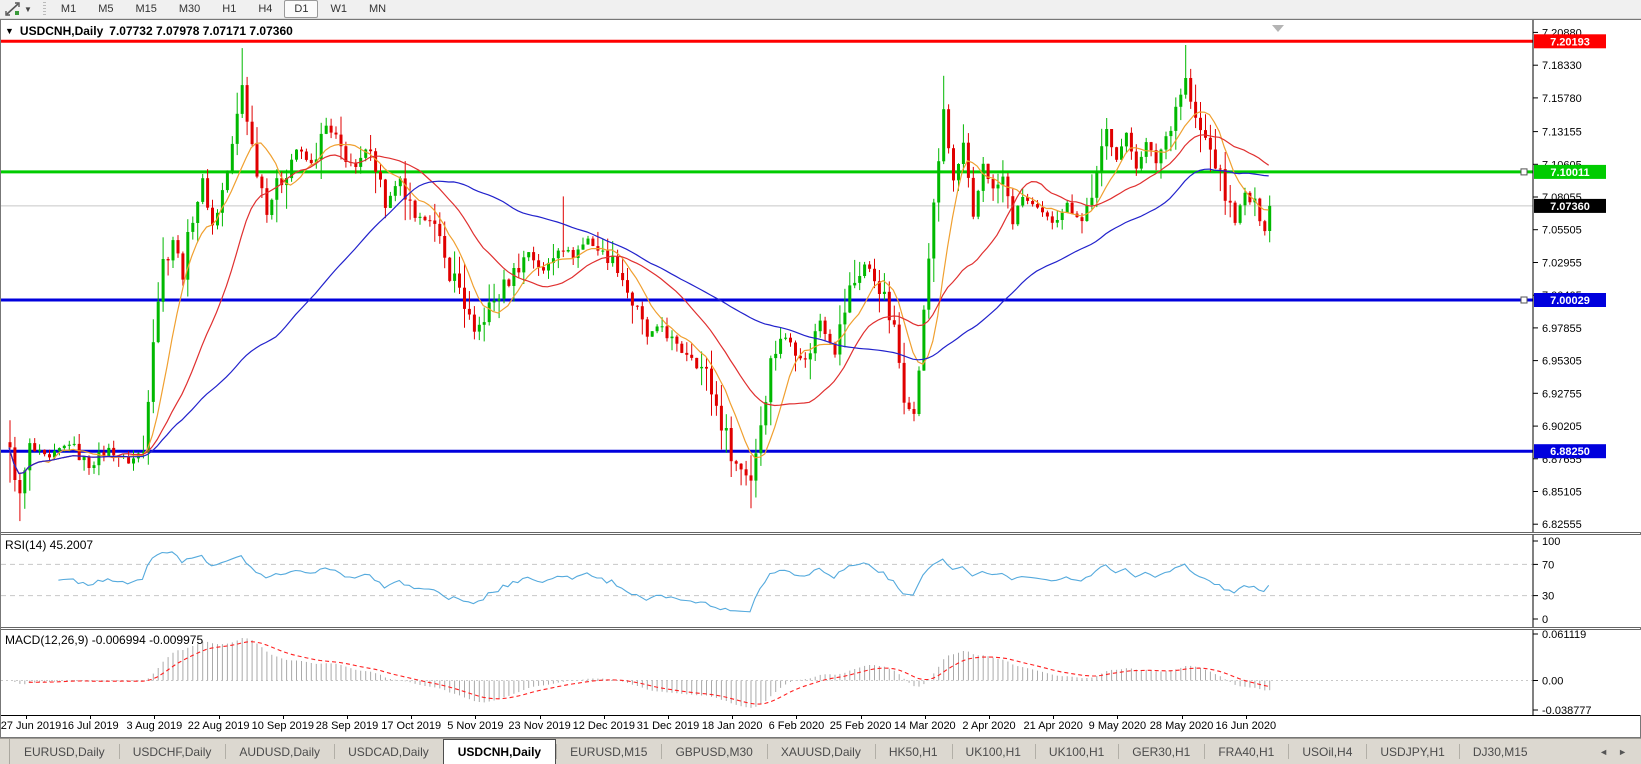 The width and height of the screenshot is (1641, 764). What do you see at coordinates (172, 751) in the screenshot?
I see `chart-tab-usdchf-daily: USDCHF,Daily` at bounding box center [172, 751].